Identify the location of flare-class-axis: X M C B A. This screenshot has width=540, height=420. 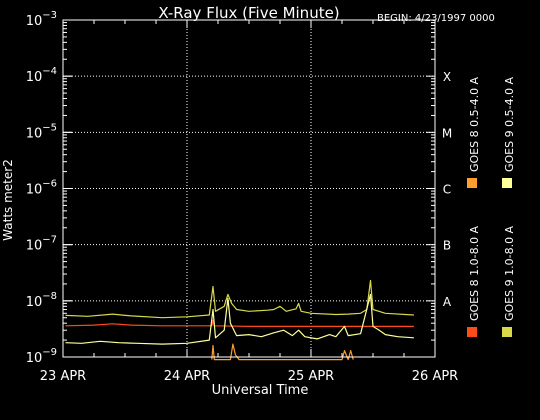
(447, 189).